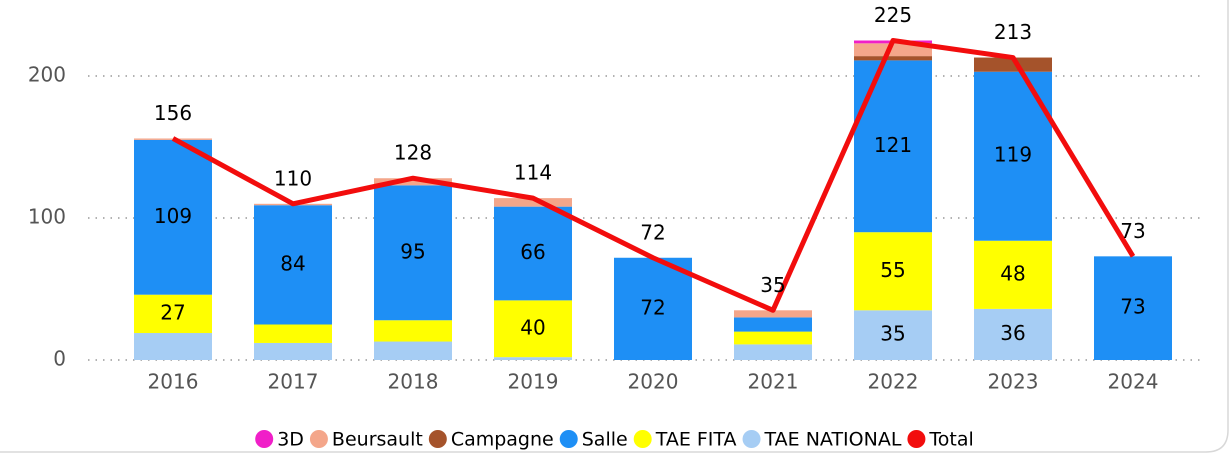  I want to click on x-tick-label: 2022, so click(893, 382).